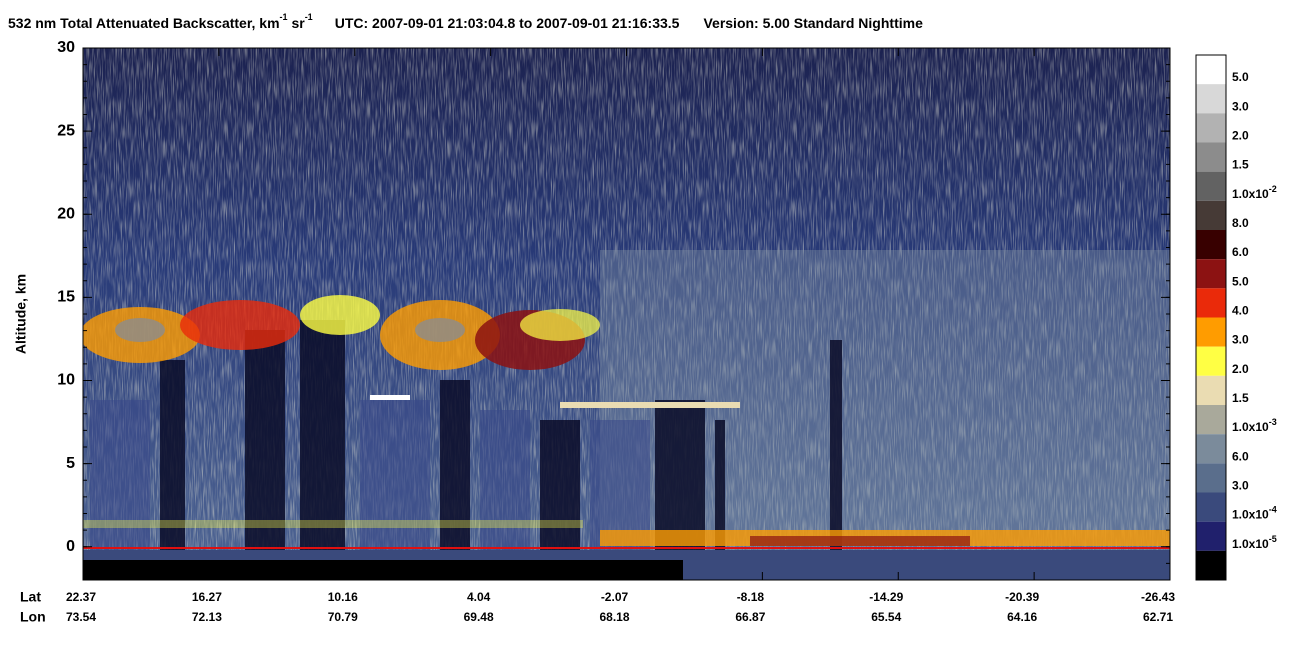  I want to click on lat-tick-label: -8.18, so click(751, 597).